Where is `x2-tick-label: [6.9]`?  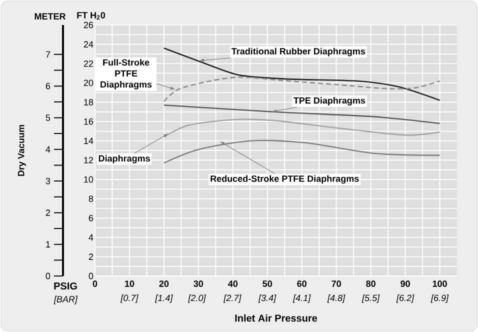 x2-tick-label: [6.9] is located at coordinates (439, 298).